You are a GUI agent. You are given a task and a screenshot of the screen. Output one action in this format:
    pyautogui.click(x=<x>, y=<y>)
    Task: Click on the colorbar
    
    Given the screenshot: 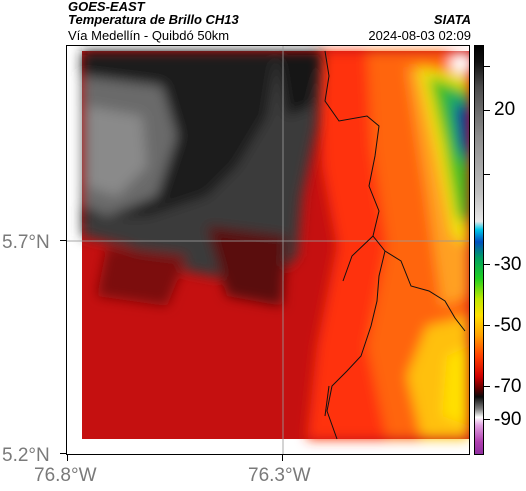 What is the action you would take?
    pyautogui.click(x=479, y=250)
    